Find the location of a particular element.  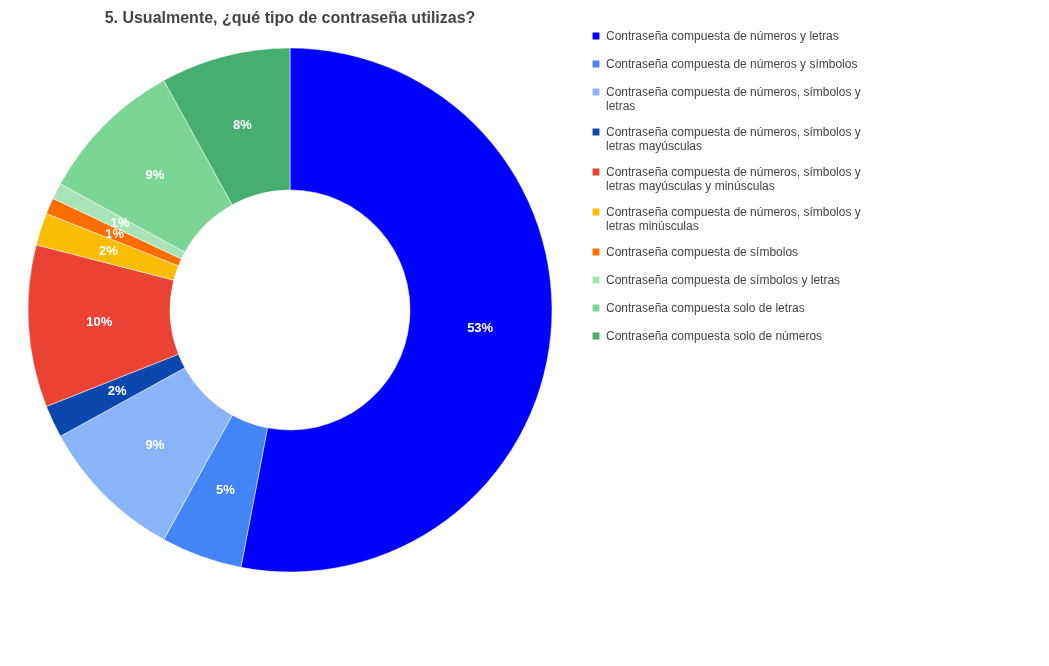

legend-label: Contraseña compuesta de números, símbolos y letras mayúsculas is located at coordinates (733, 139).